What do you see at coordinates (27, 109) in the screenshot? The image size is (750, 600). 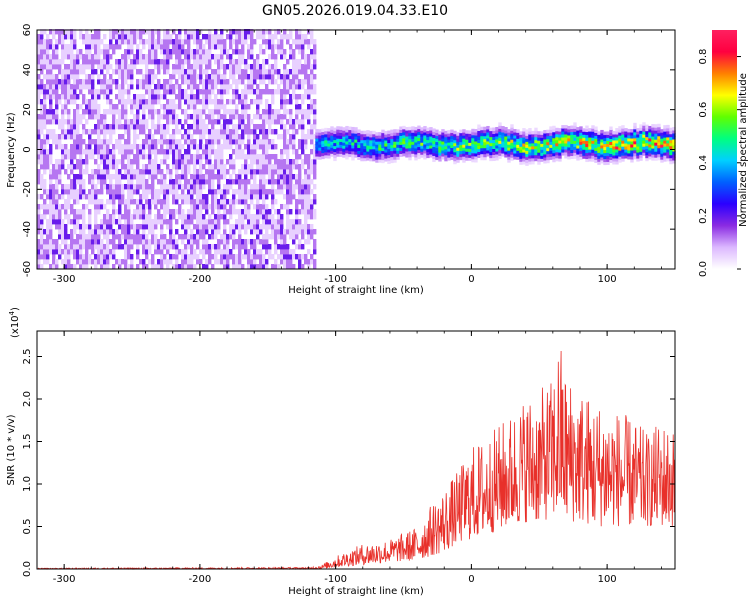 I see `spectrogram-y-tick-label: 20` at bounding box center [27, 109].